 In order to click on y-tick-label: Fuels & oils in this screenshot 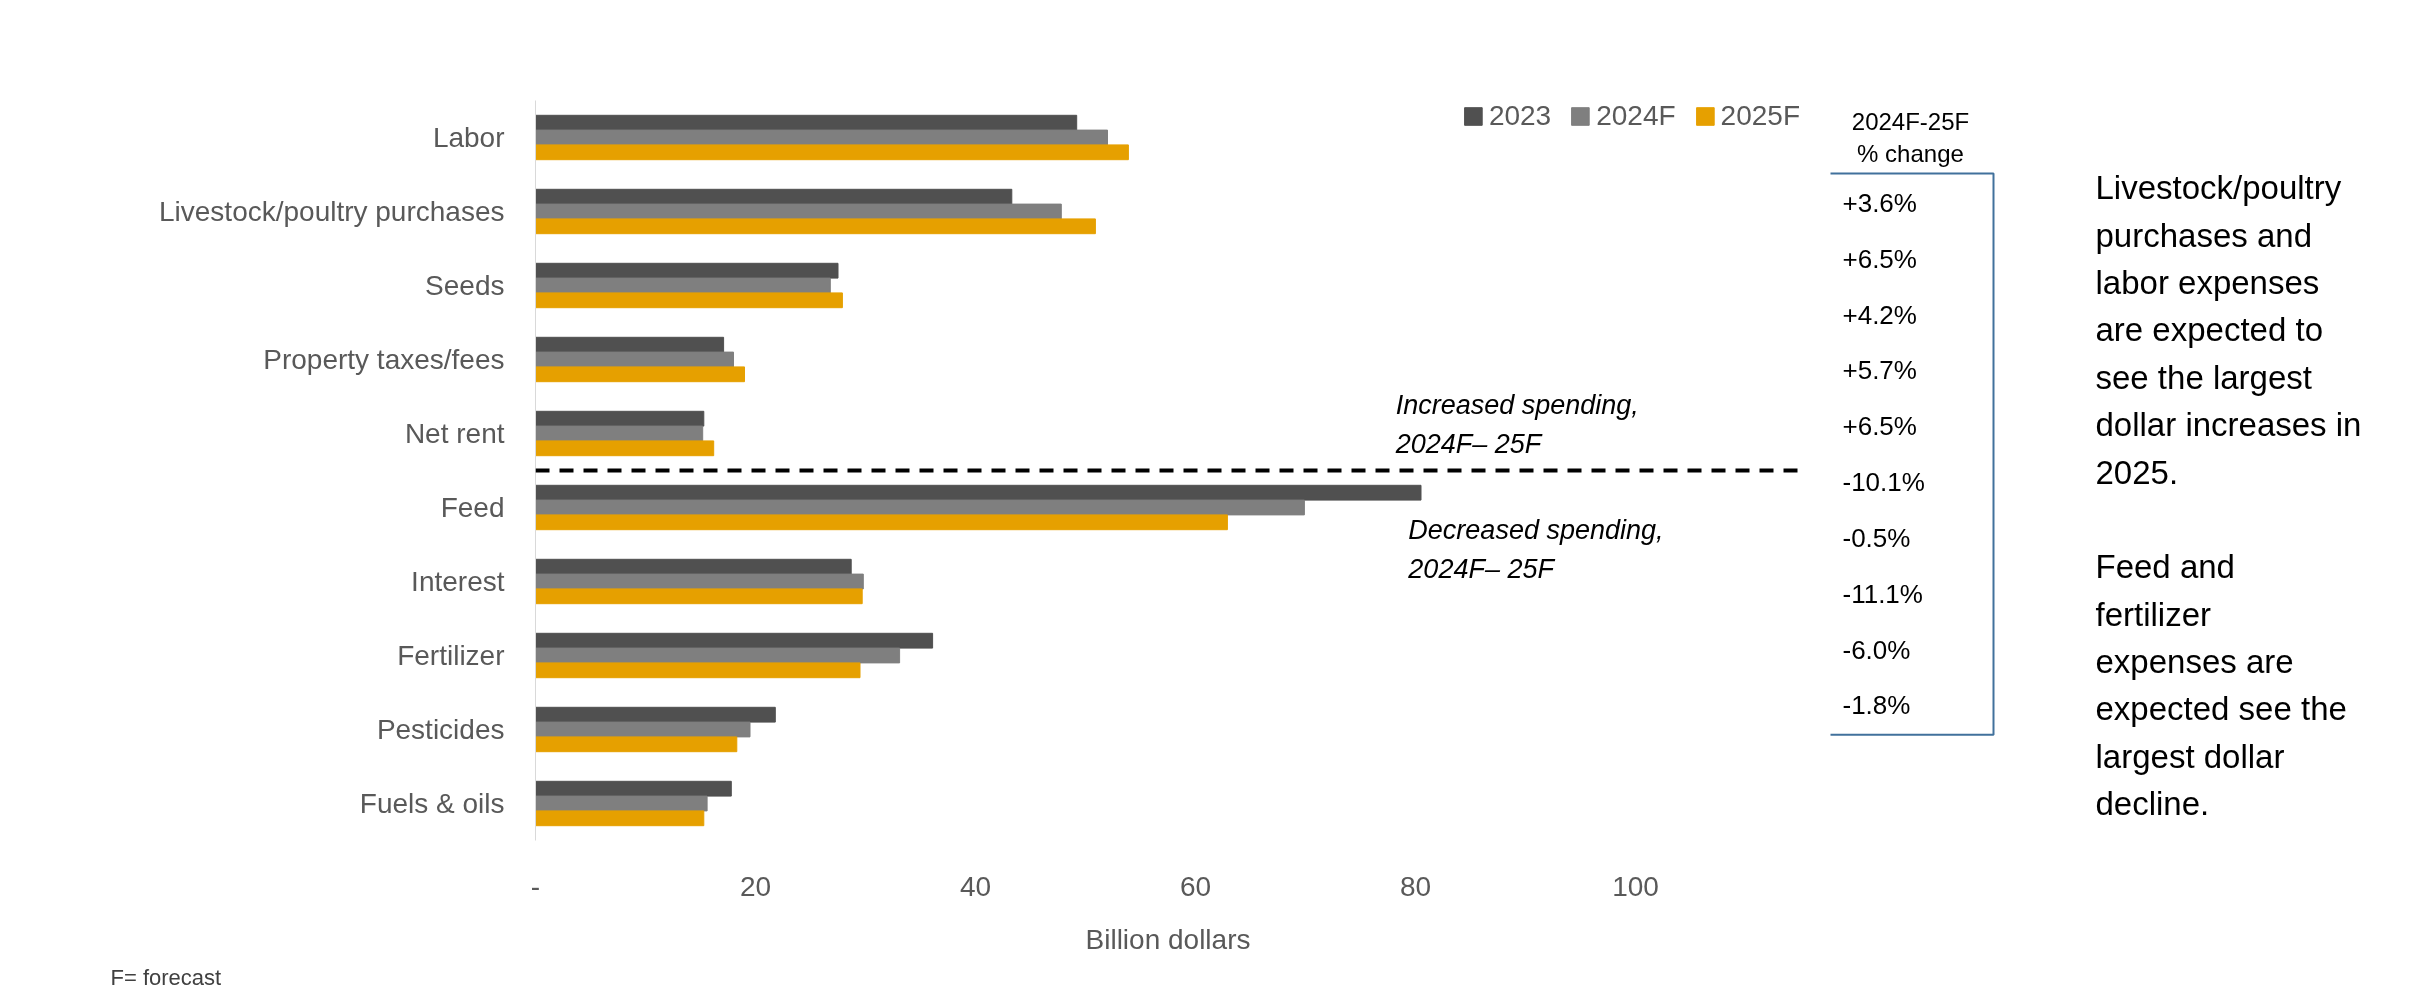, I will do `click(432, 803)`.